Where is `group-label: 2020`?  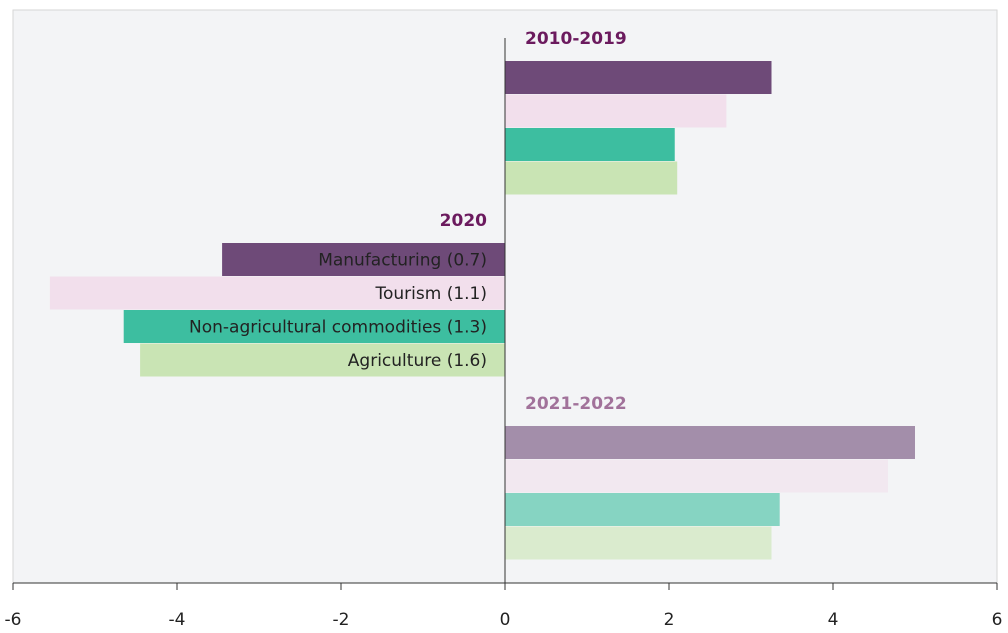 group-label: 2020 is located at coordinates (463, 221).